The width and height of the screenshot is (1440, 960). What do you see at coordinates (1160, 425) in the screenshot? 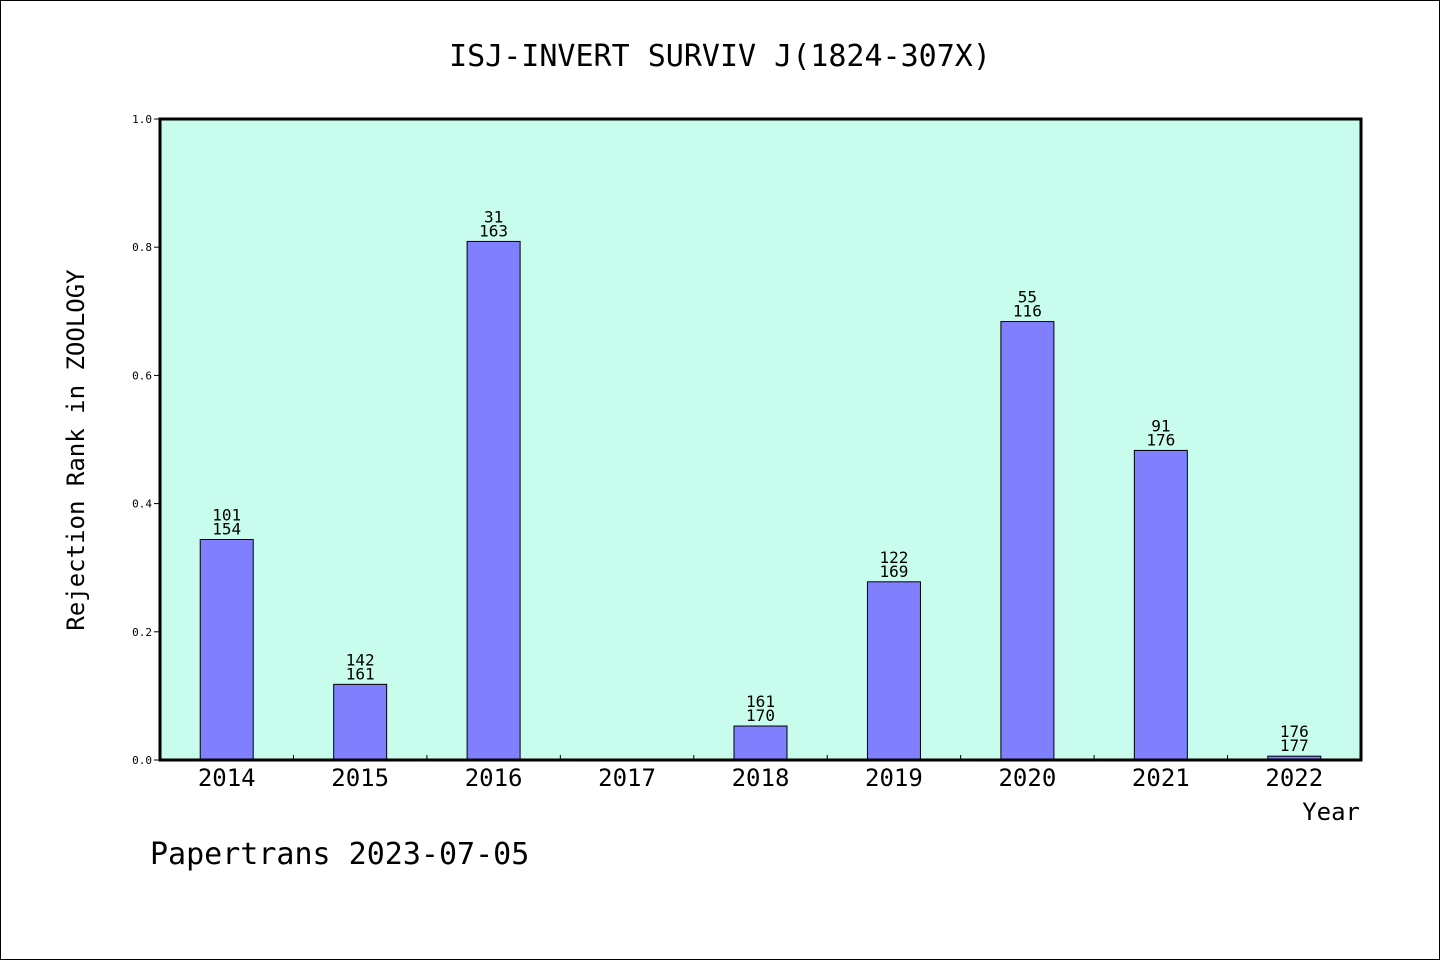
I see `bar-label-top: 91` at bounding box center [1160, 425].